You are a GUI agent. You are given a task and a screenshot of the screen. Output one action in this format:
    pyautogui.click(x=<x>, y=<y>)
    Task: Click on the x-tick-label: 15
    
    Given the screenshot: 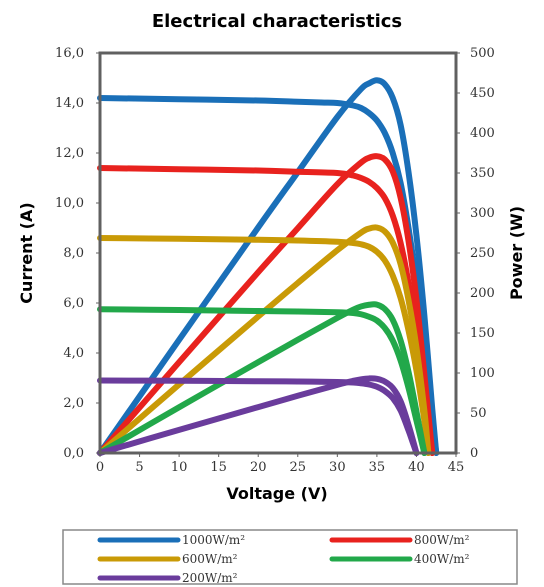 What is the action you would take?
    pyautogui.click(x=218, y=467)
    